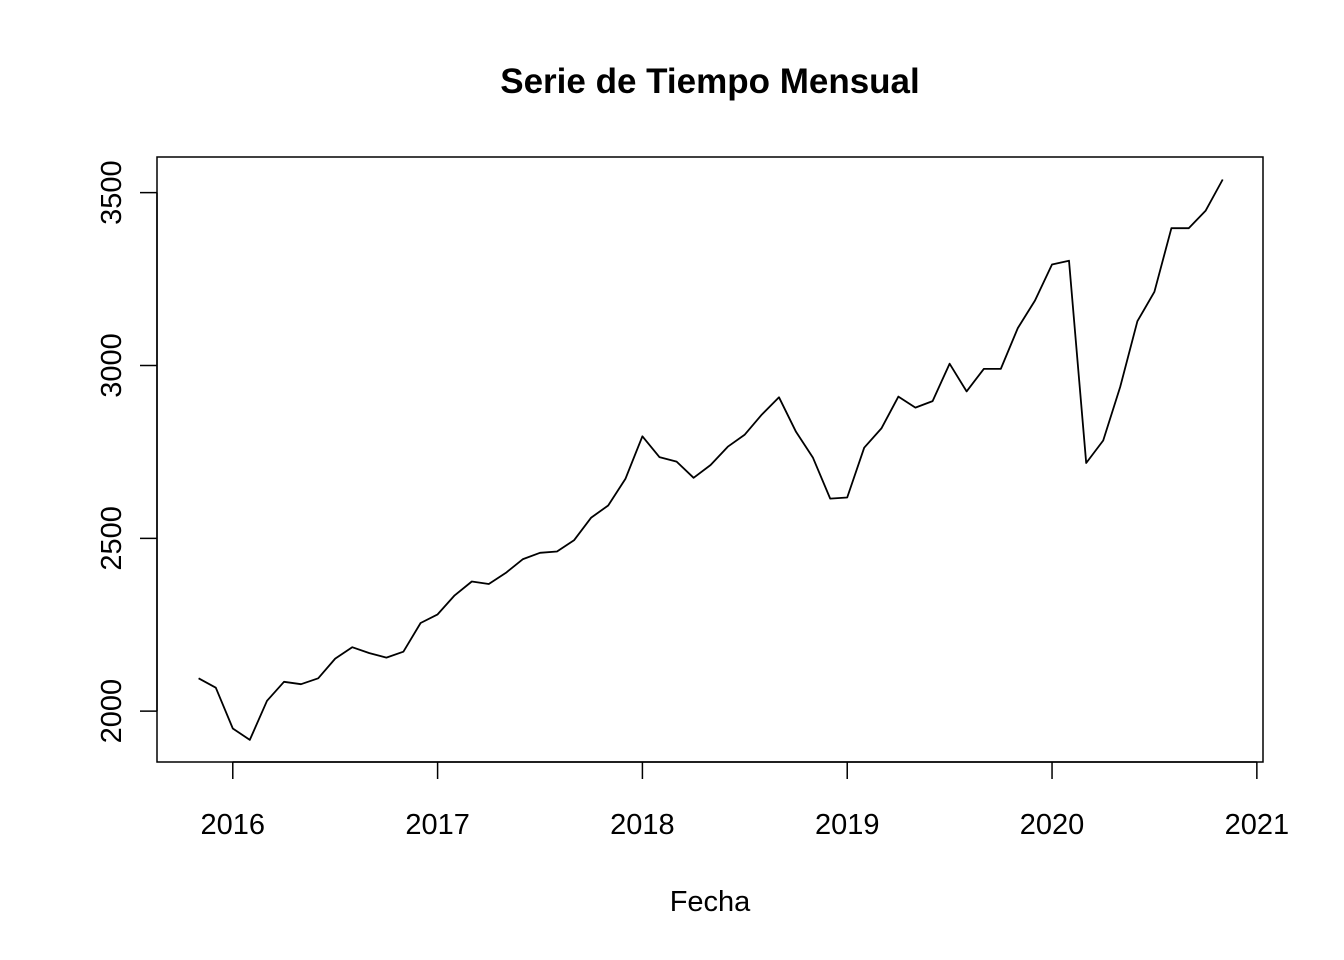  What do you see at coordinates (710, 902) in the screenshot?
I see `x-axis-label: Fecha` at bounding box center [710, 902].